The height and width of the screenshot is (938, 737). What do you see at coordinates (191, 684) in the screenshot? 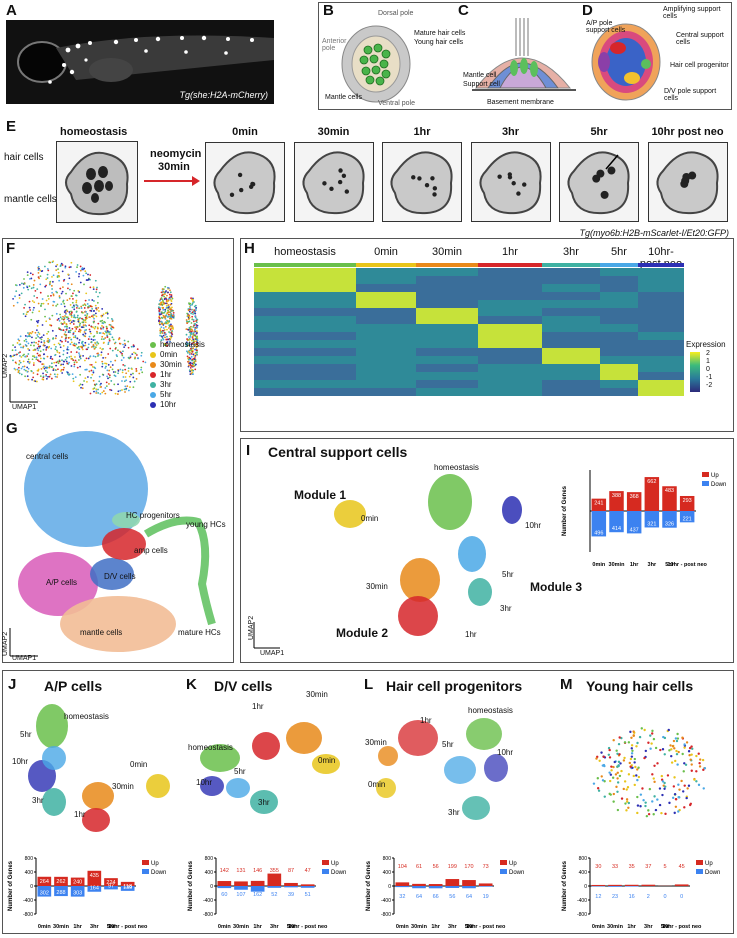
I see `panel-label-k: K` at bounding box center [191, 684].